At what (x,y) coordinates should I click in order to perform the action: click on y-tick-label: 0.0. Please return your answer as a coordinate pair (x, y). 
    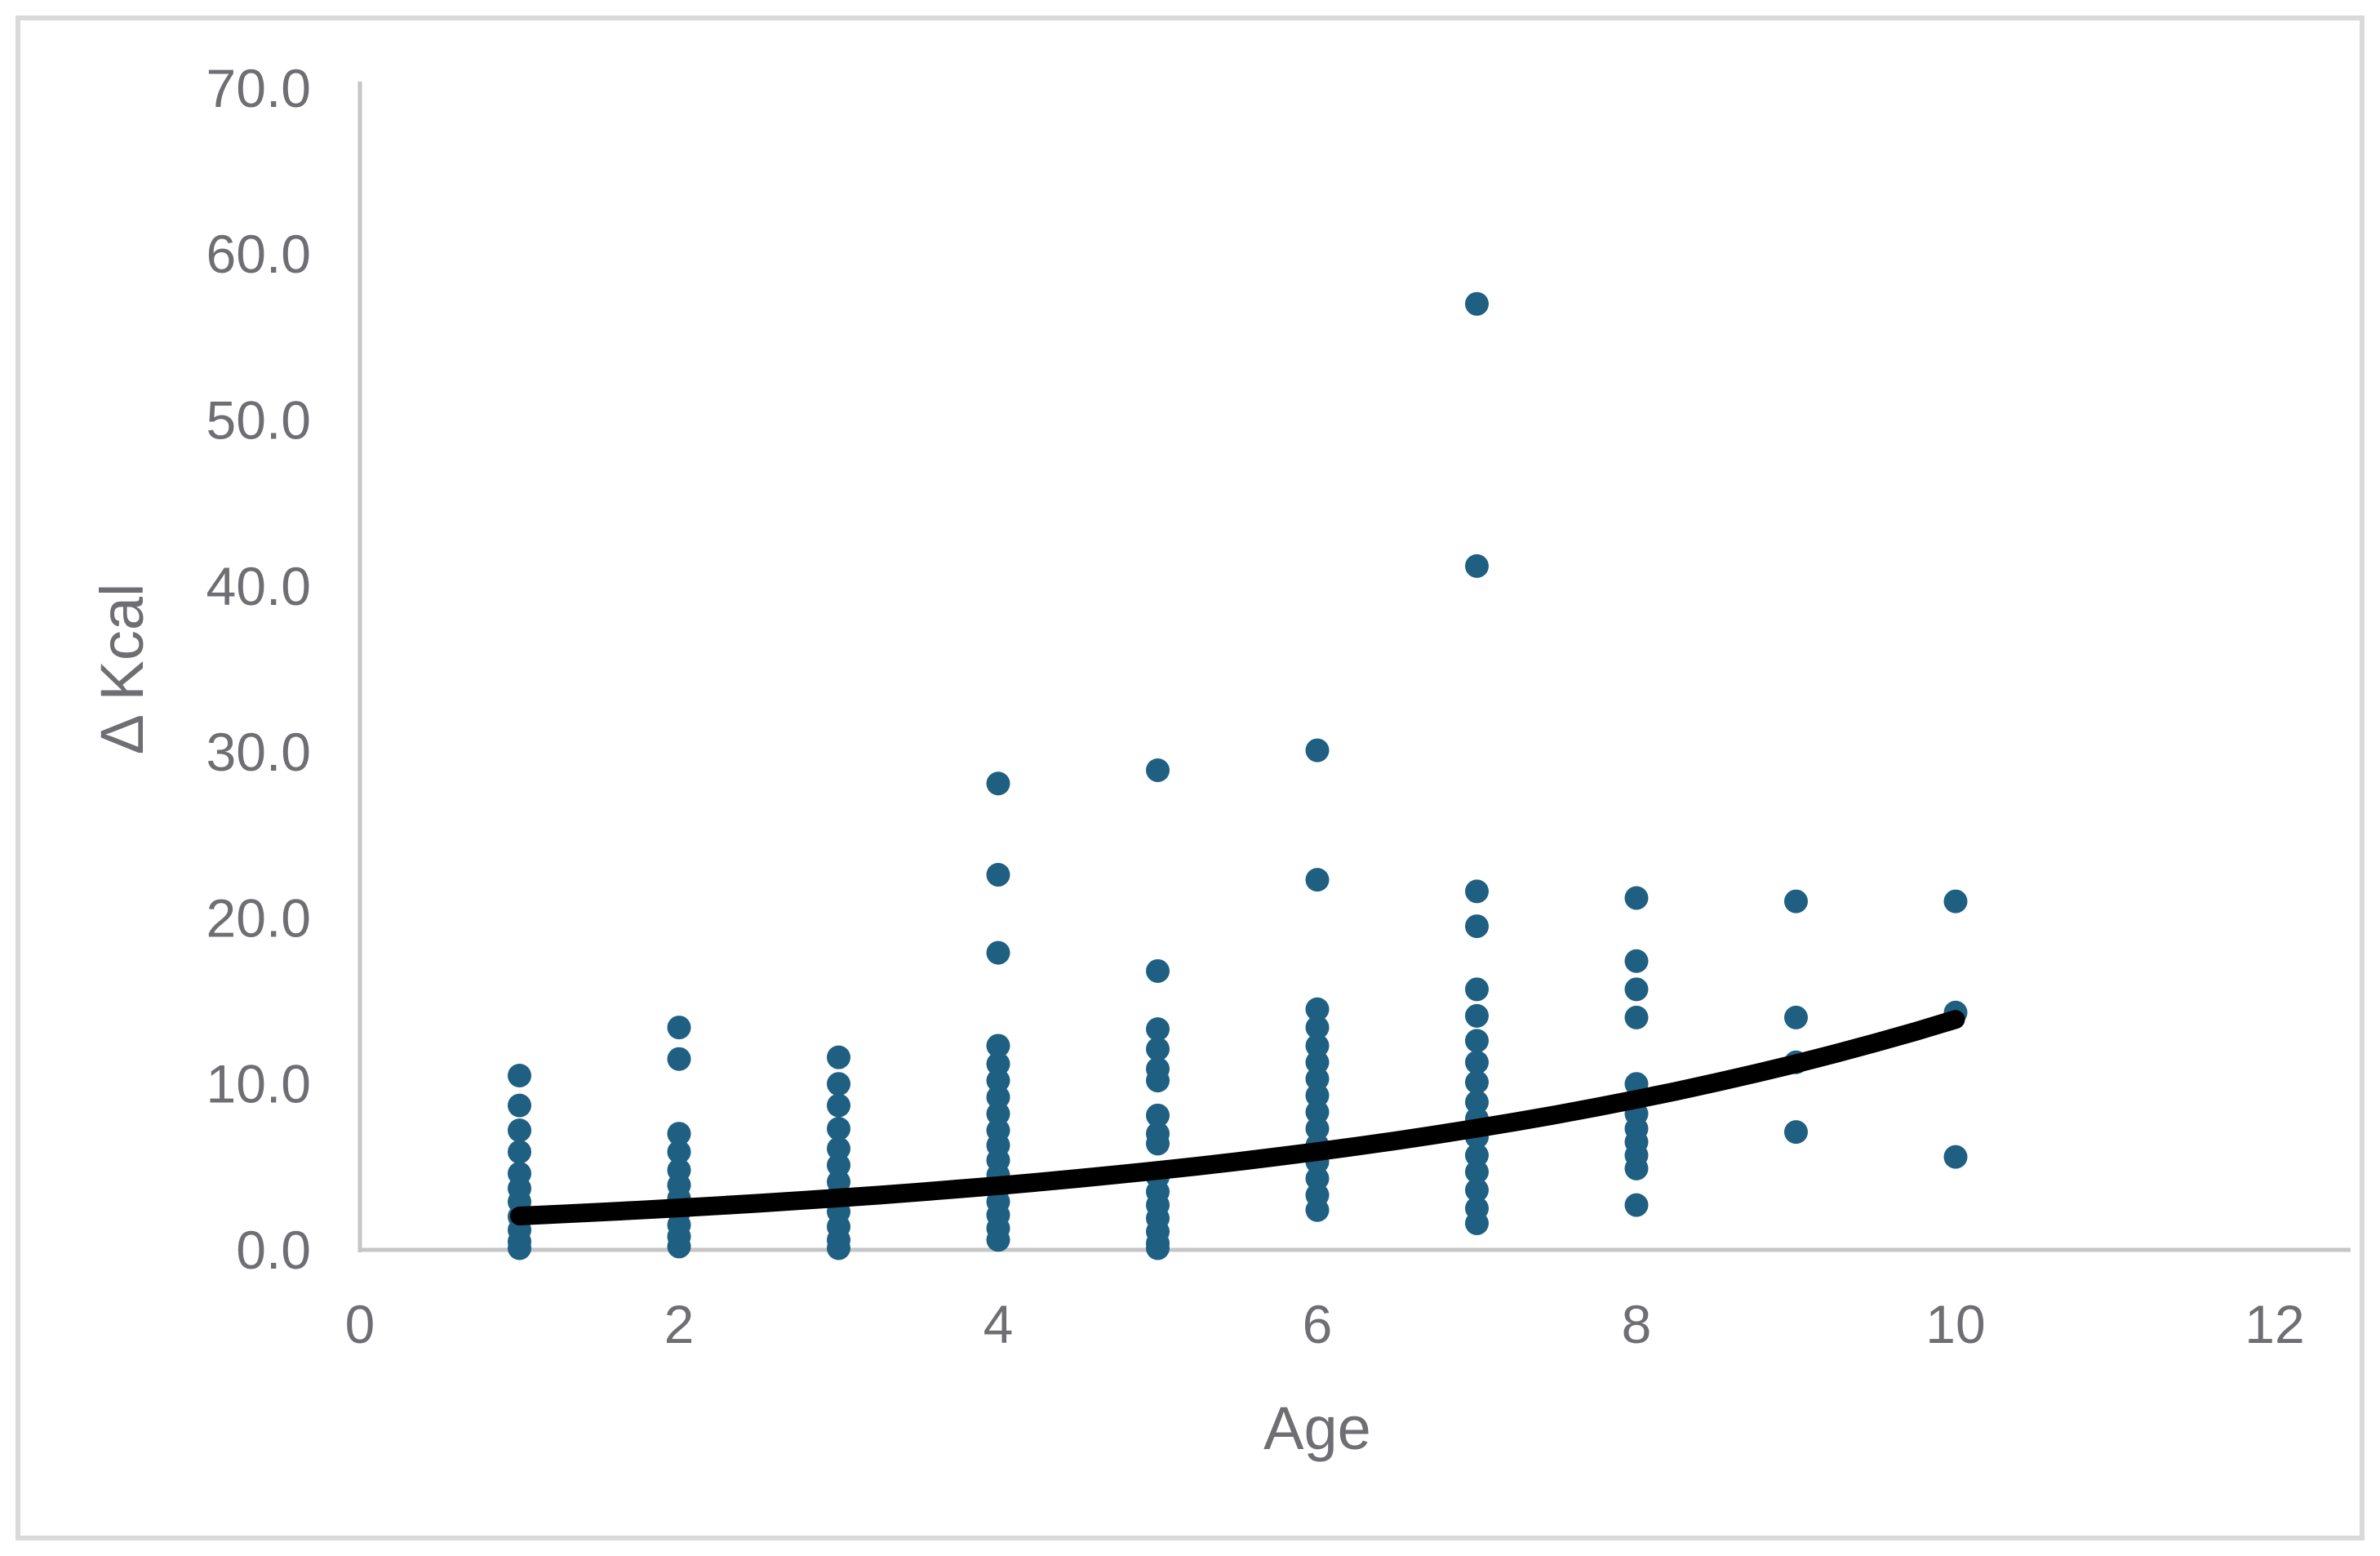
    Looking at the image, I should click on (273, 1250).